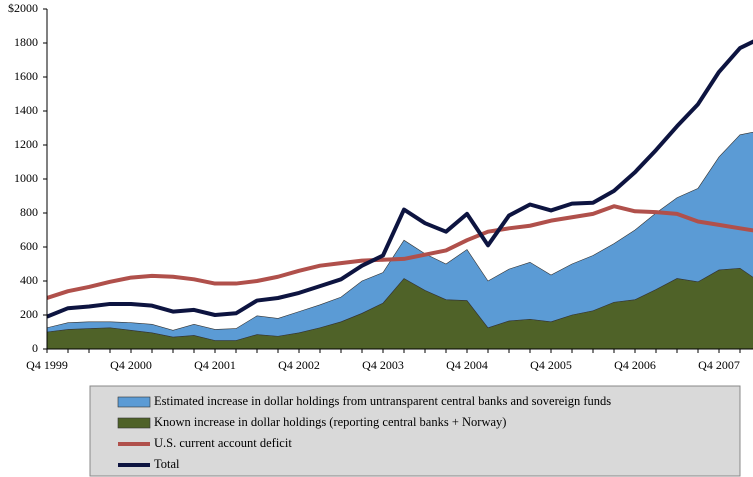 This screenshot has height=477, width=753. Describe the element at coordinates (29, 280) in the screenshot. I see `y-tick-label: 400` at that location.